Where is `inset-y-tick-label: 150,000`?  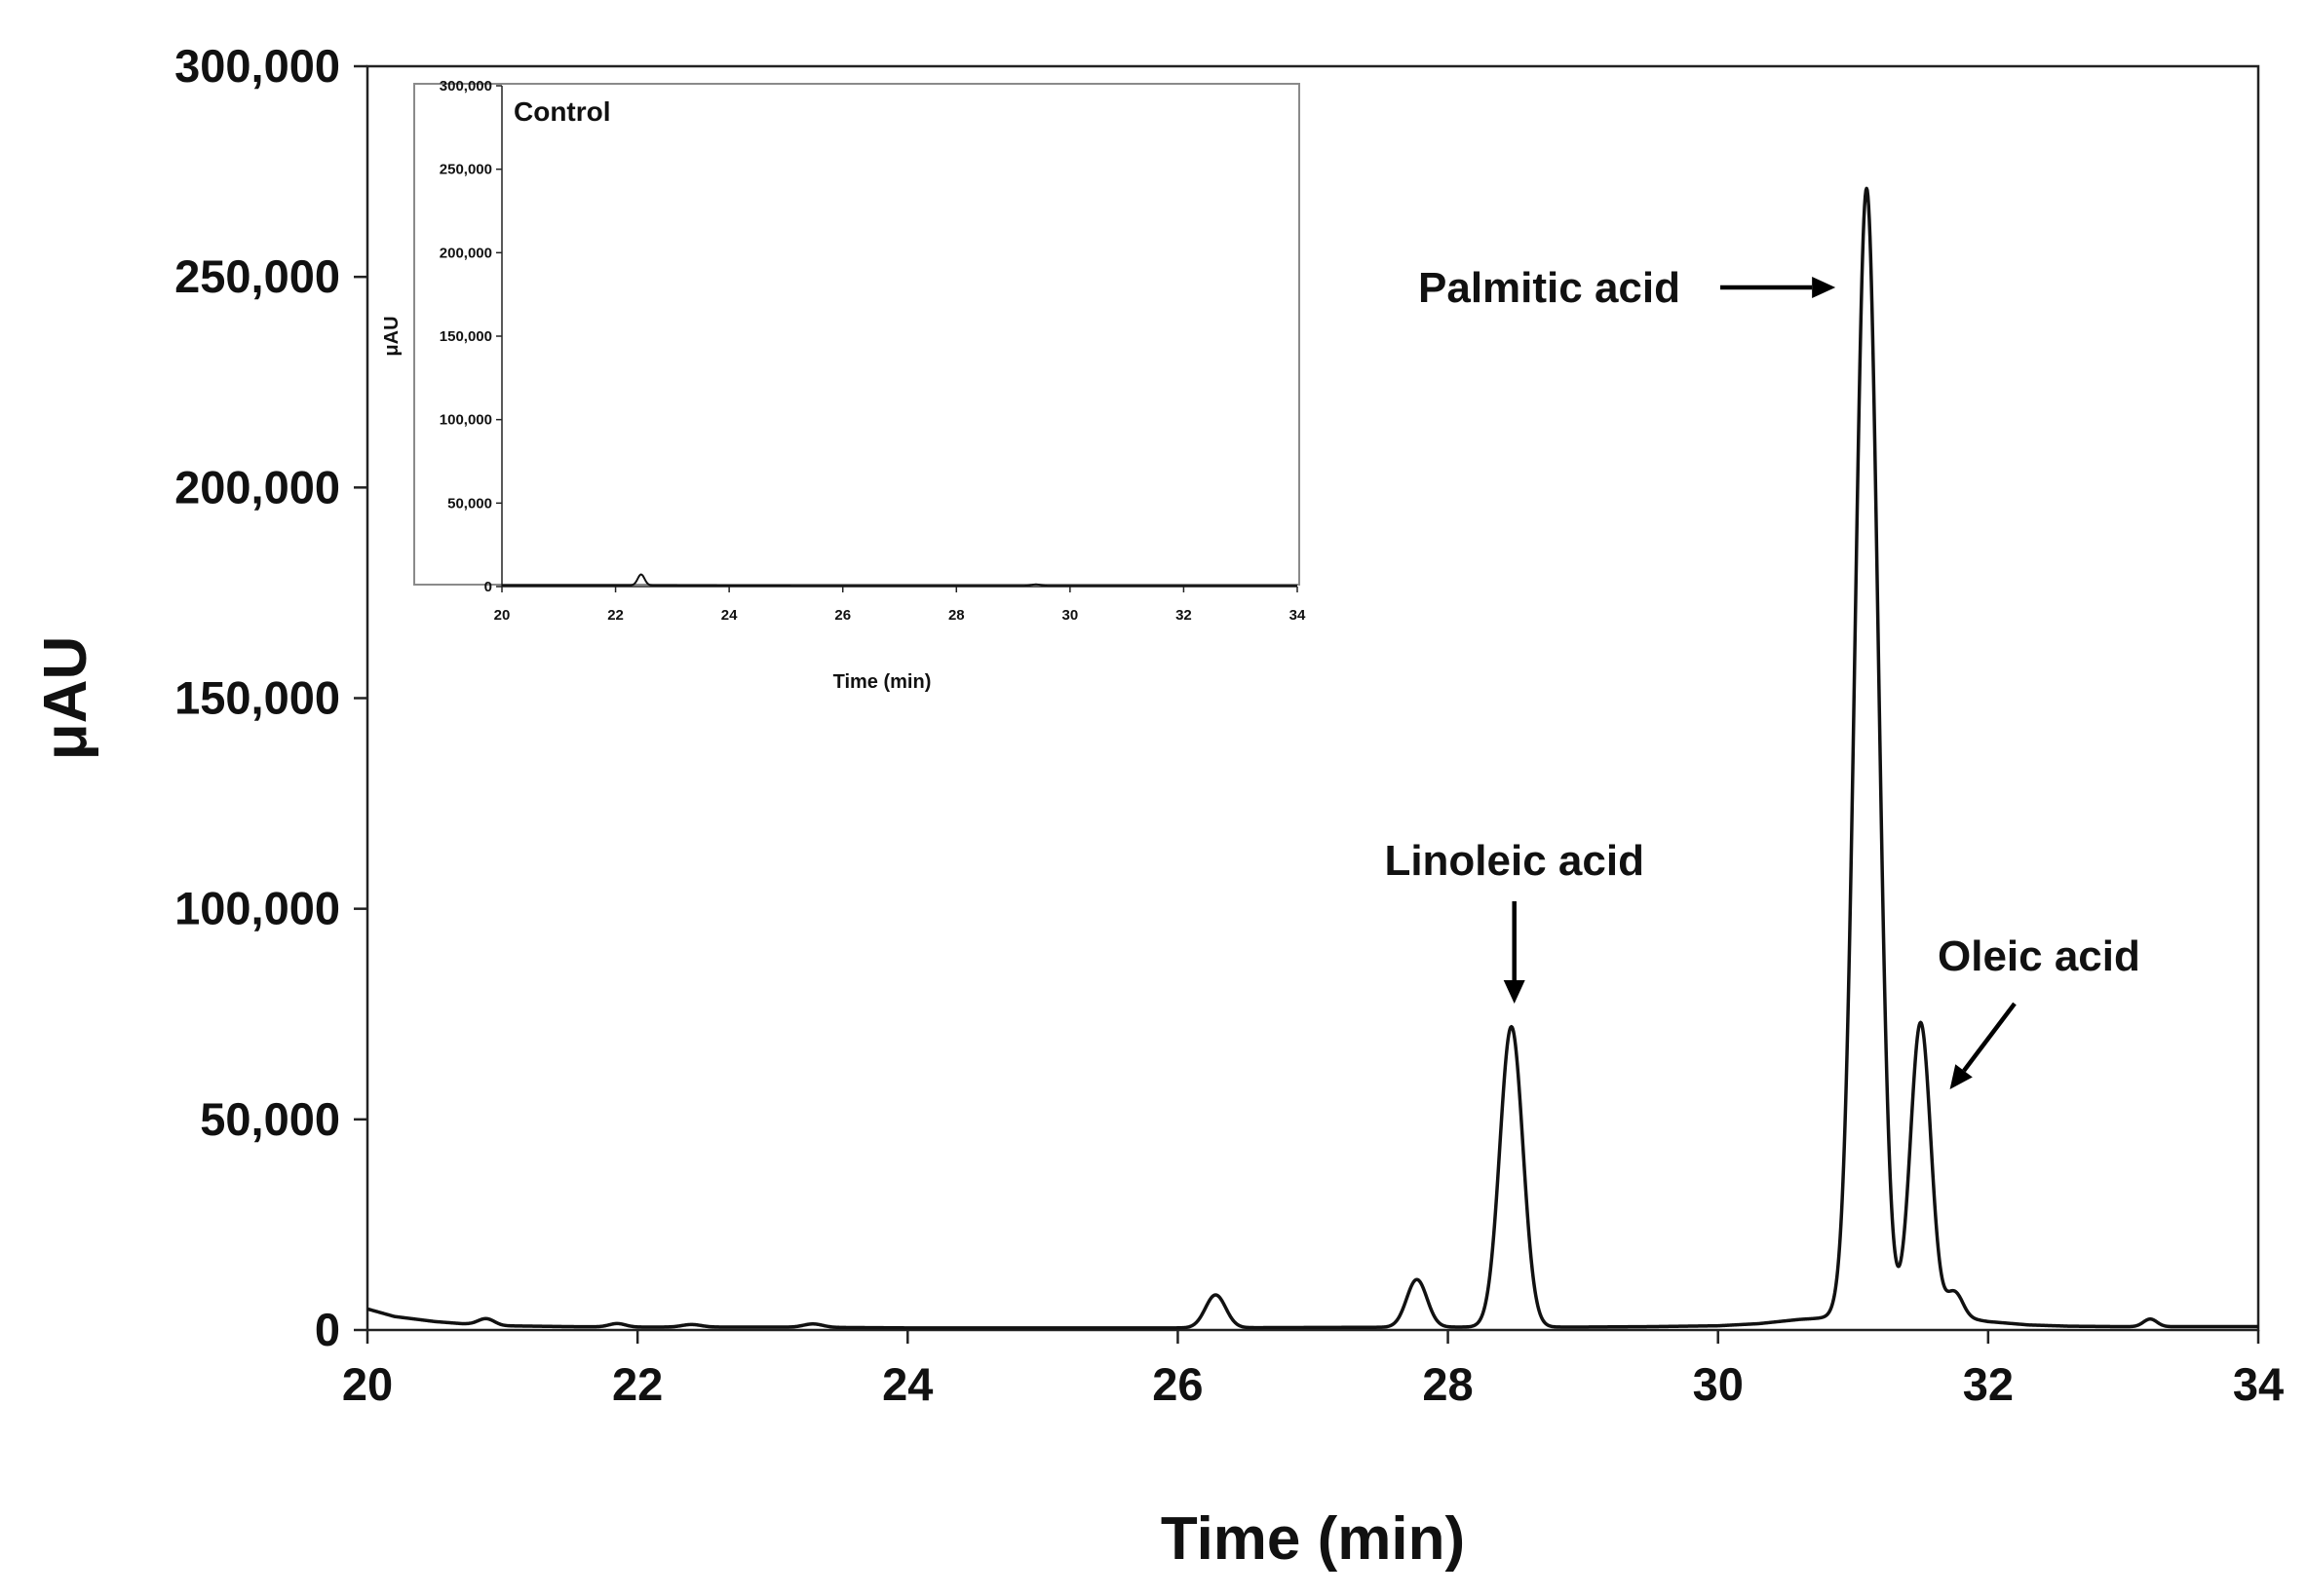 inset-y-tick-label: 150,000 is located at coordinates (466, 336).